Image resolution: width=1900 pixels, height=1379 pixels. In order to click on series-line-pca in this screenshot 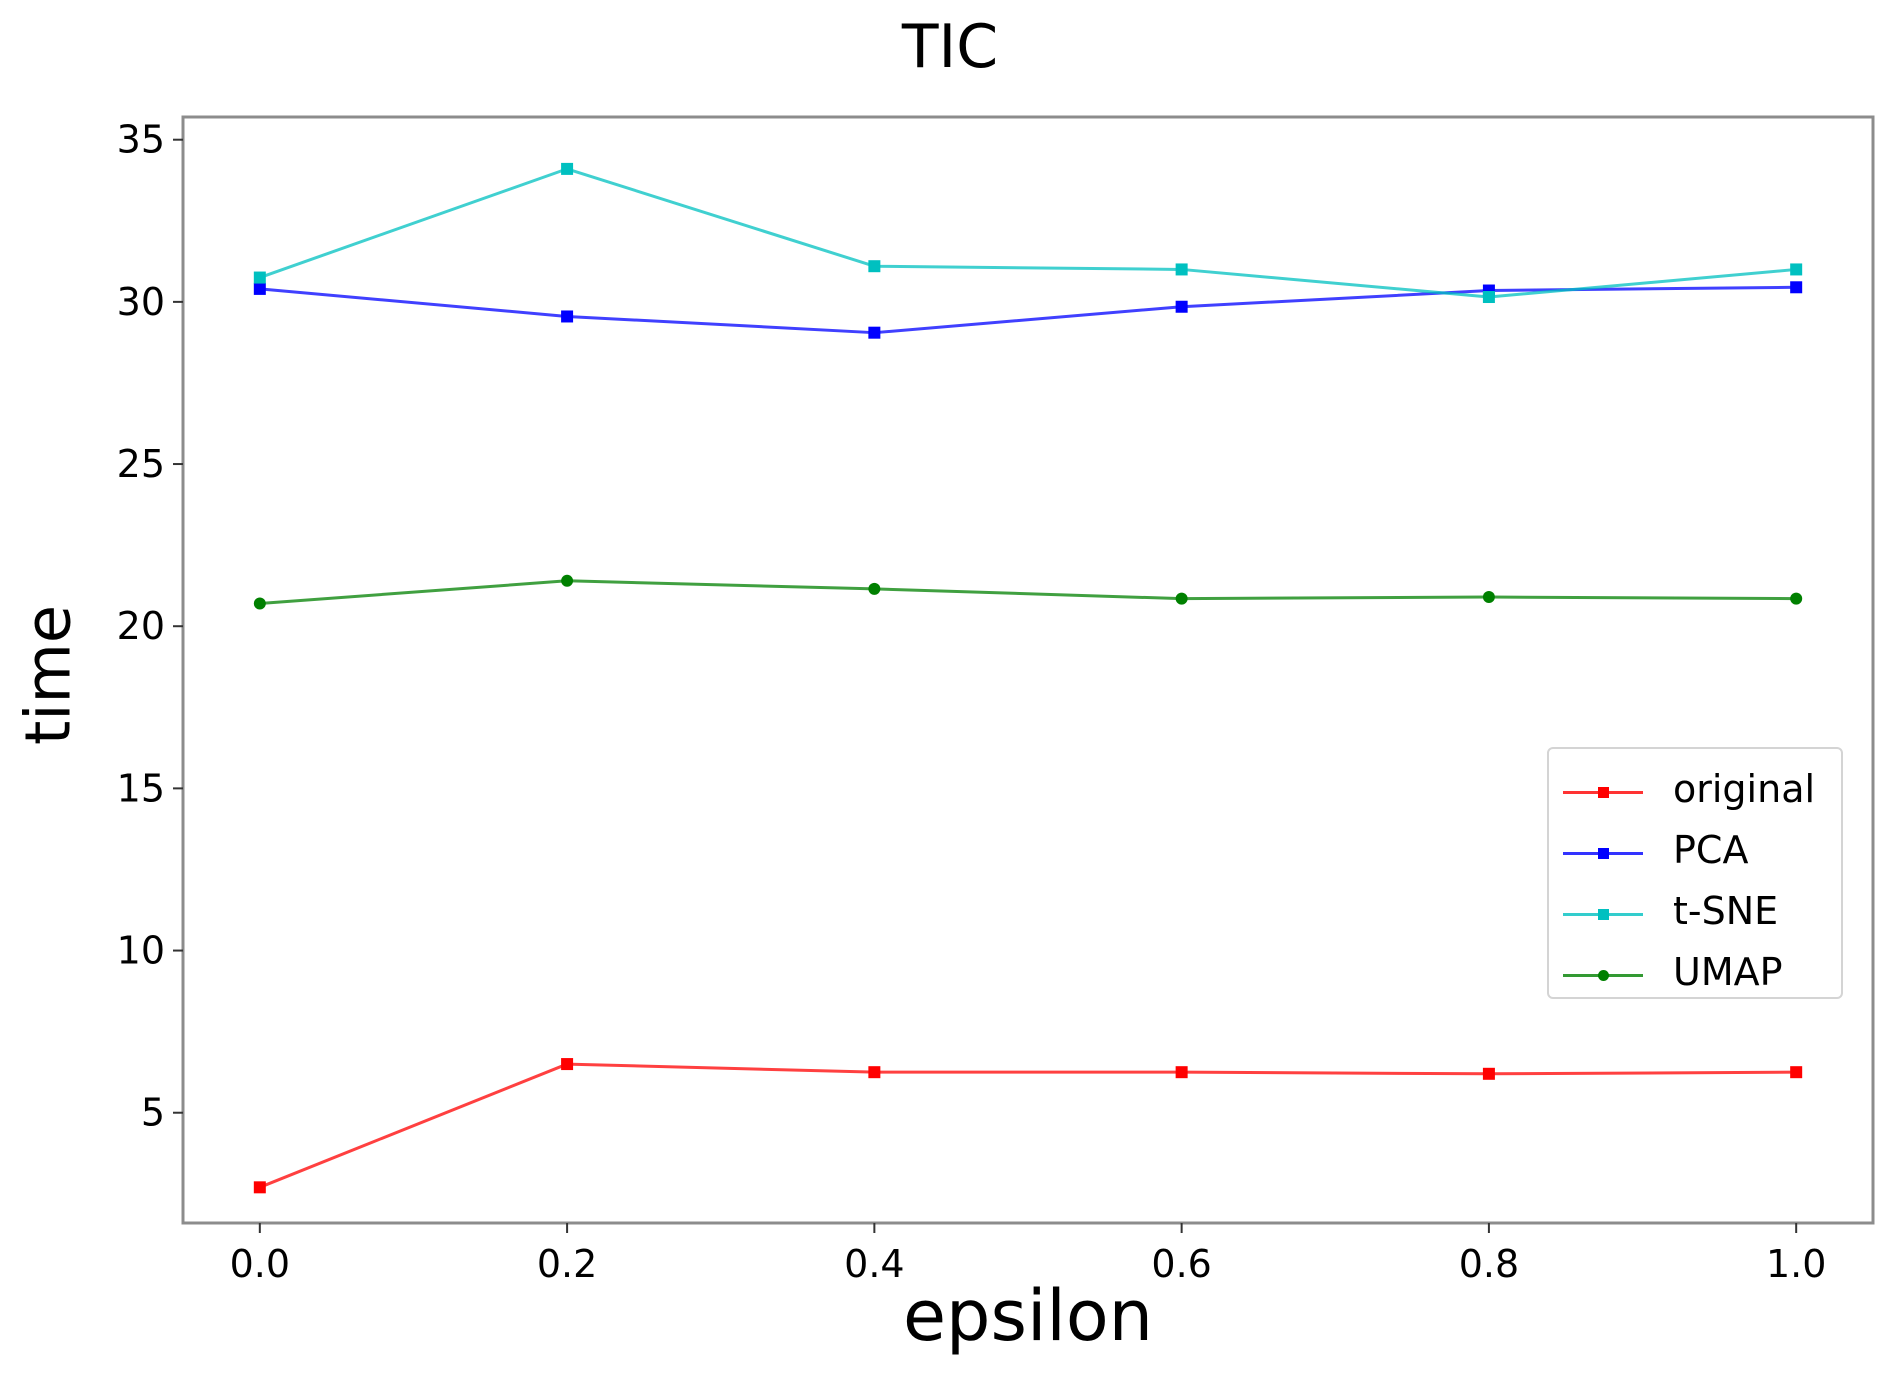, I will do `click(1028, 310)`.